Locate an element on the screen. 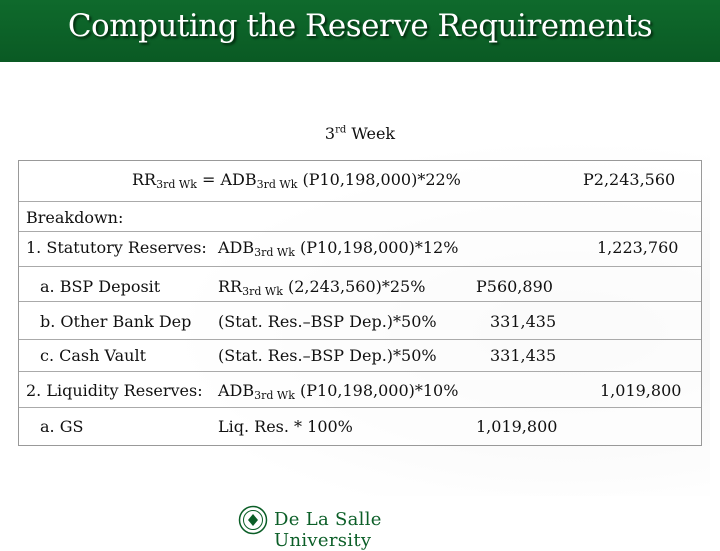 The height and width of the screenshot is (551, 720). formula-adb-sub: 3rd Wk is located at coordinates (277, 184).